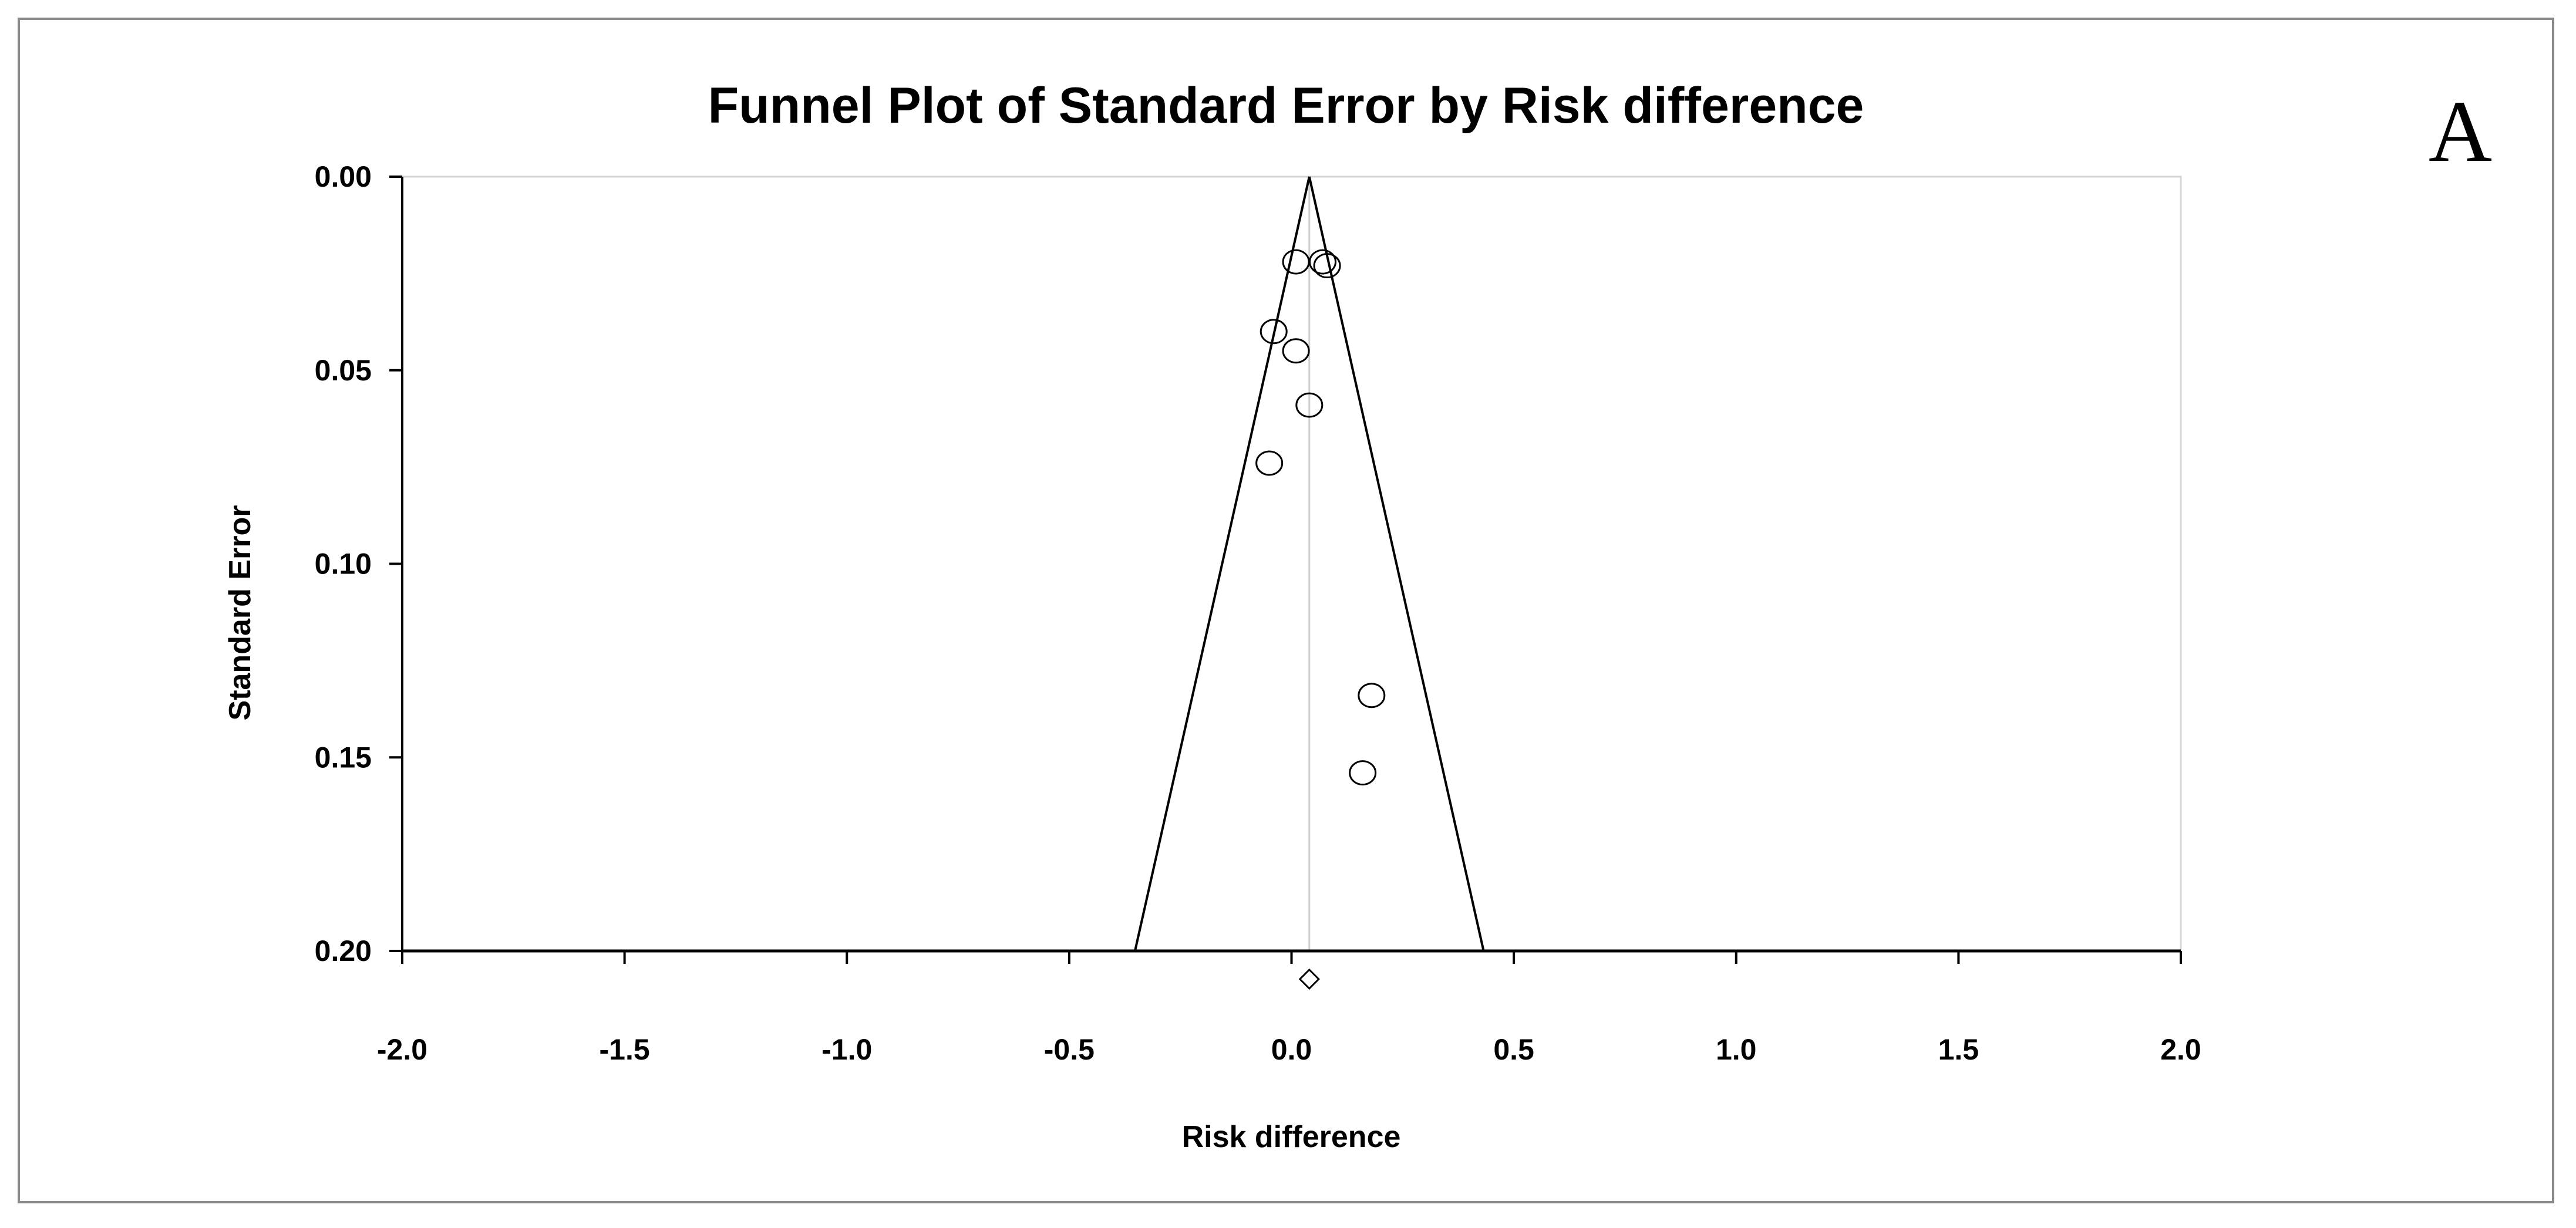 The width and height of the screenshot is (2576, 1228). I want to click on y-tick-label: 0.10, so click(343, 564).